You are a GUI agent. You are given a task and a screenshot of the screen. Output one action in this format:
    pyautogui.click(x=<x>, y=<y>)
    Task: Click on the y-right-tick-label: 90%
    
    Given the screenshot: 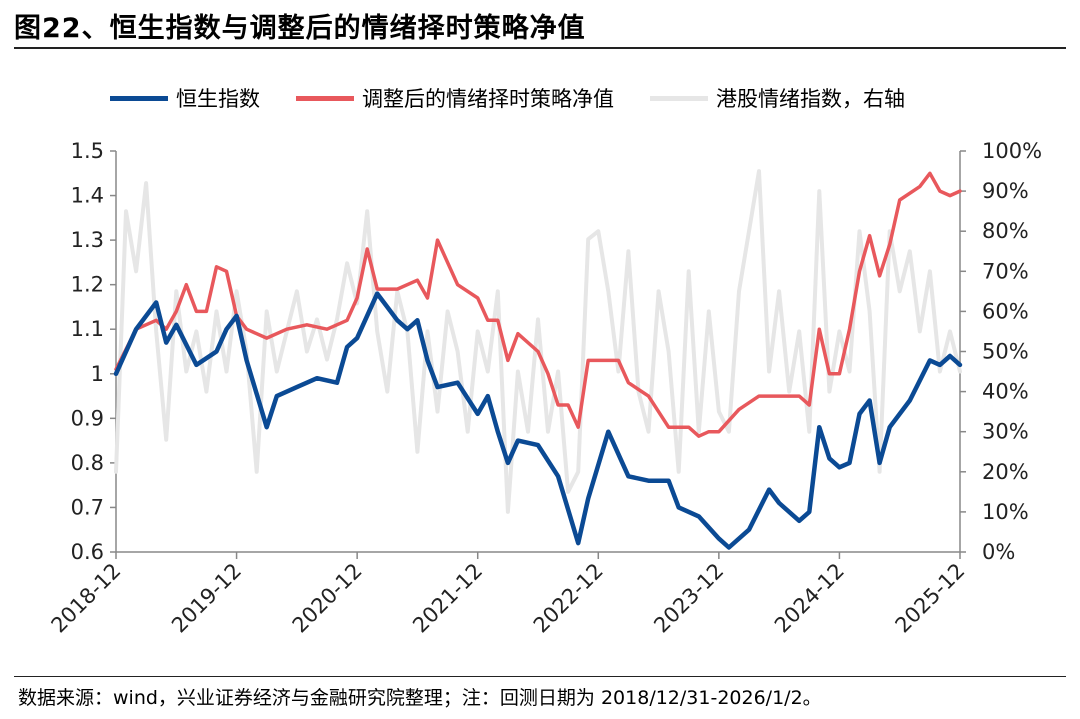 What is the action you would take?
    pyautogui.click(x=1005, y=191)
    